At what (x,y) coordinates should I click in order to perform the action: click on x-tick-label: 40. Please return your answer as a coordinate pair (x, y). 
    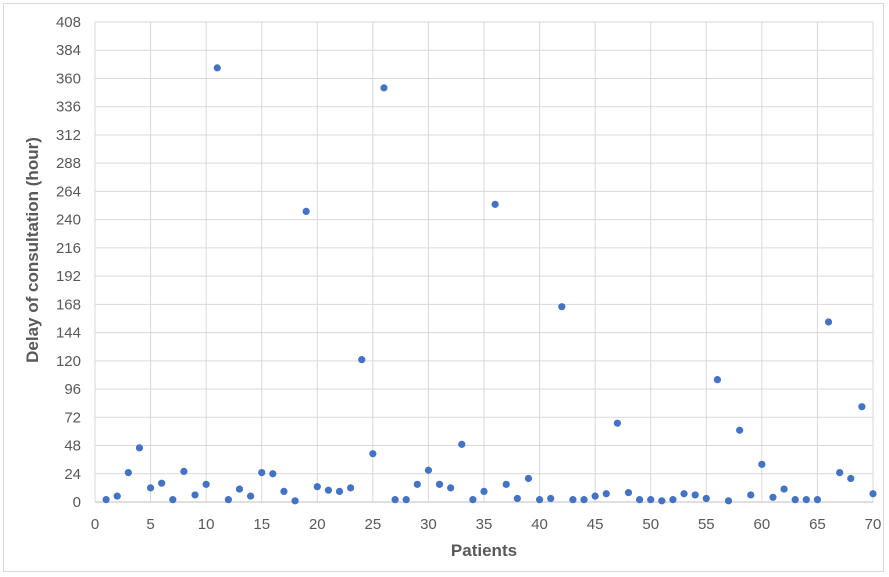
    Looking at the image, I should click on (539, 524).